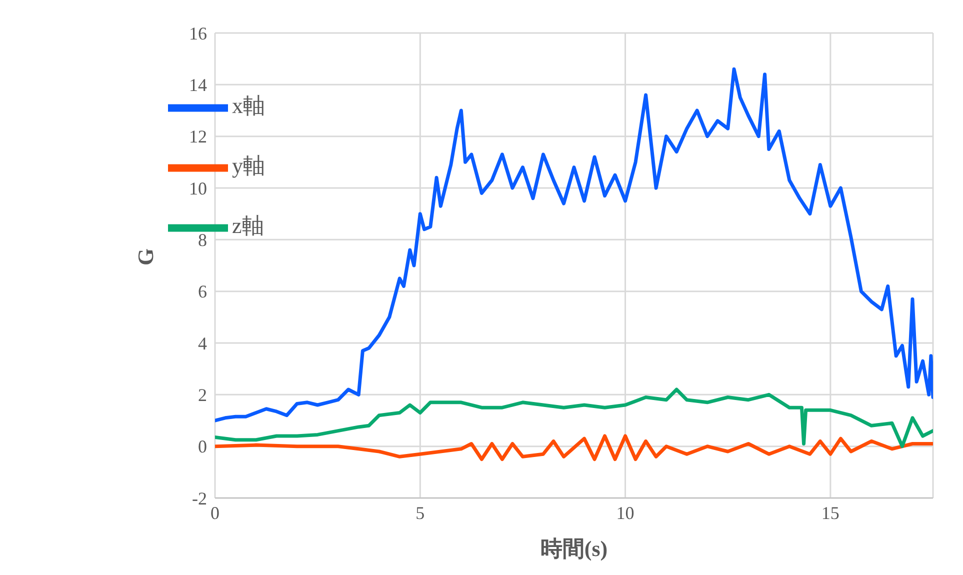 The width and height of the screenshot is (963, 575). I want to click on y-tick-label: 16, so click(198, 33).